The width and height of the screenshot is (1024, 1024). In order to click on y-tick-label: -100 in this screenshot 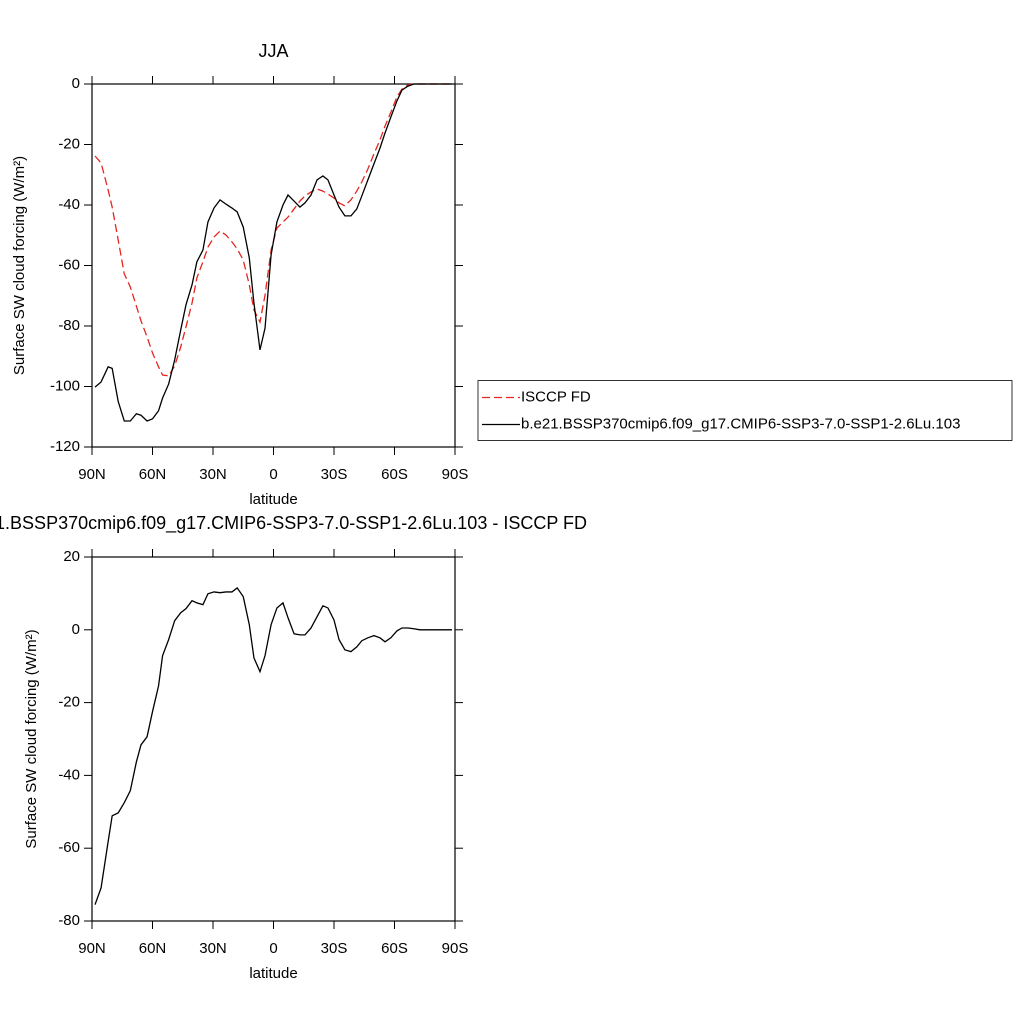, I will do `click(65, 385)`.